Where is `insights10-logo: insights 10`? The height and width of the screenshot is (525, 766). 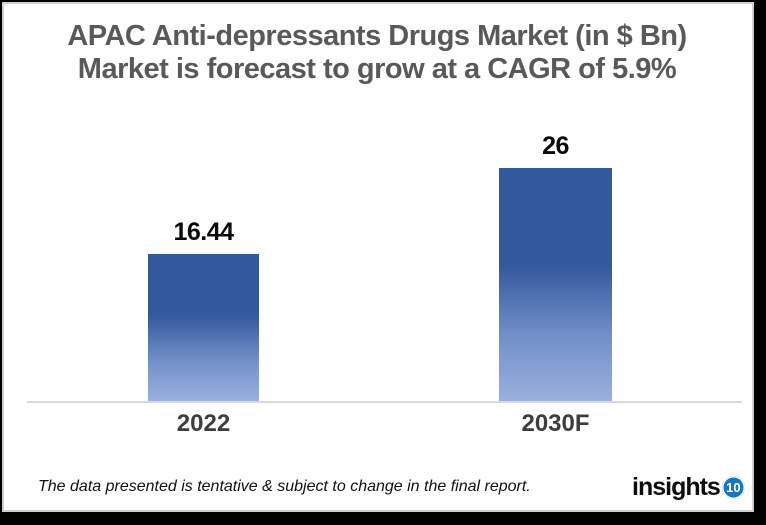 insights10-logo: insights 10 is located at coordinates (688, 487).